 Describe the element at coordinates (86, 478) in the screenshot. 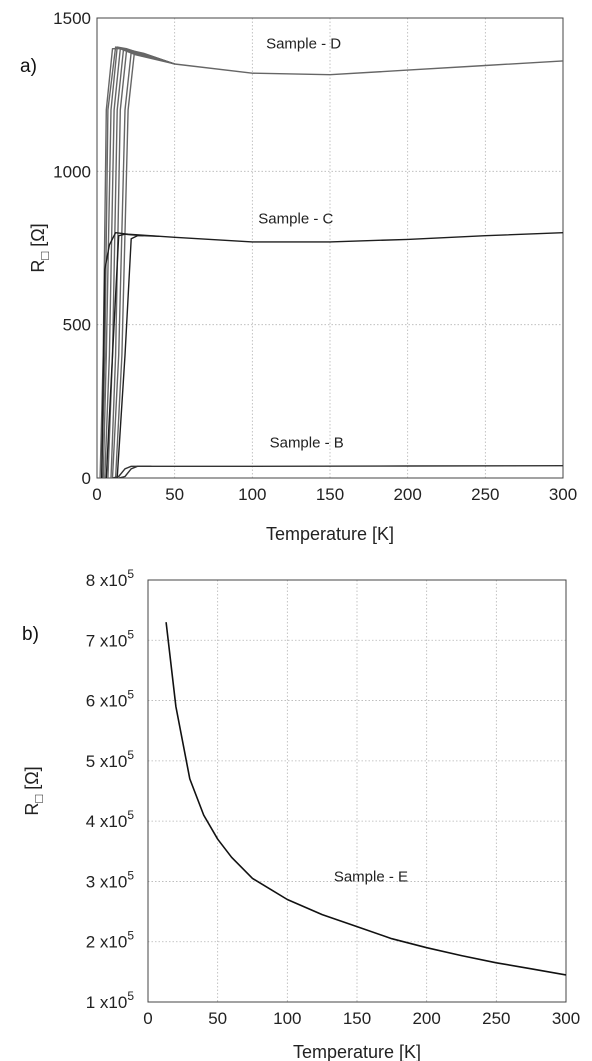

I see `y-tick-label: 0` at that location.